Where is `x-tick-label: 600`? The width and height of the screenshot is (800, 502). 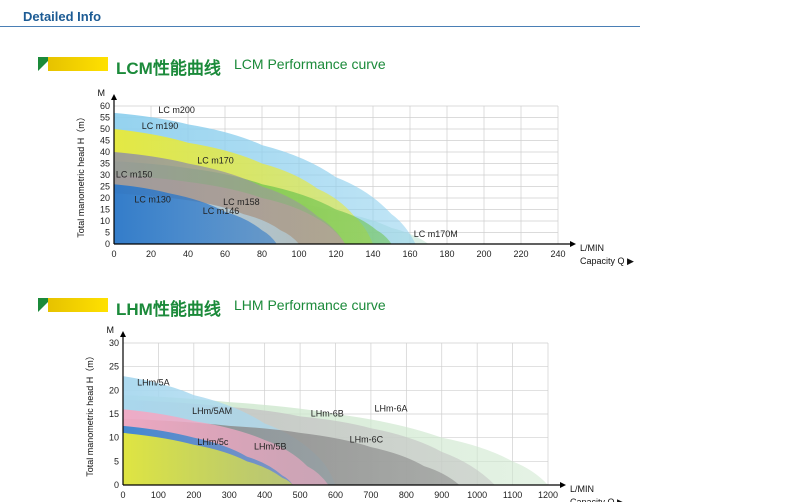 x-tick-label: 600 is located at coordinates (335, 495).